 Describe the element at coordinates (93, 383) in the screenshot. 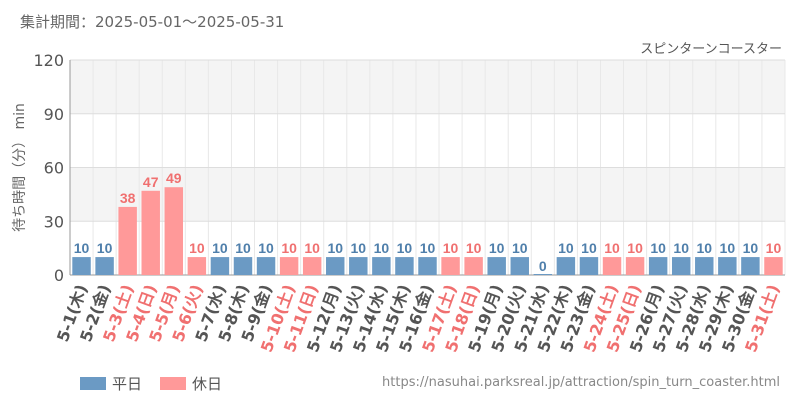

I see `legend-swatch-weekday` at that location.